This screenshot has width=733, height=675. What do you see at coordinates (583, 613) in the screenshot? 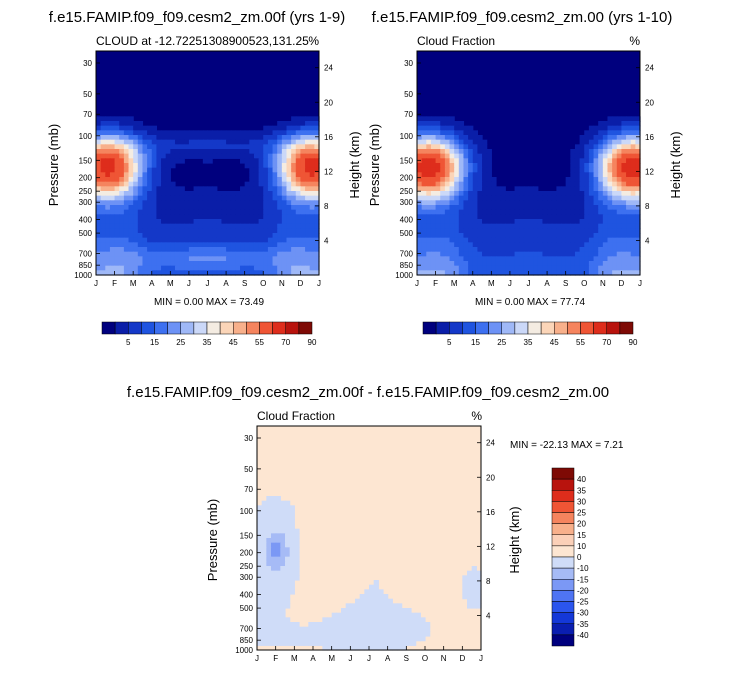
I see `colorbar-label: -30` at bounding box center [583, 613].